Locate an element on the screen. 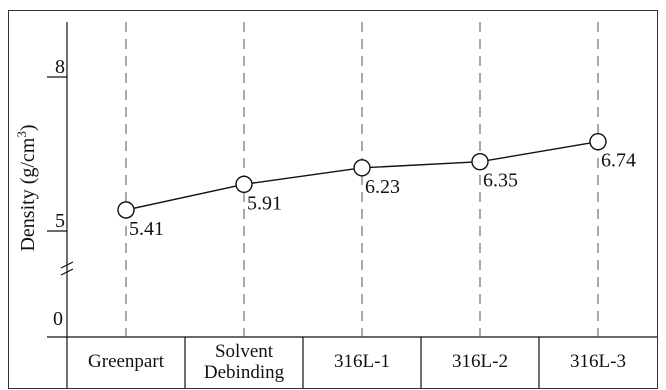 This screenshot has height=390, width=666. data-label-3: 6.35 is located at coordinates (500, 181).